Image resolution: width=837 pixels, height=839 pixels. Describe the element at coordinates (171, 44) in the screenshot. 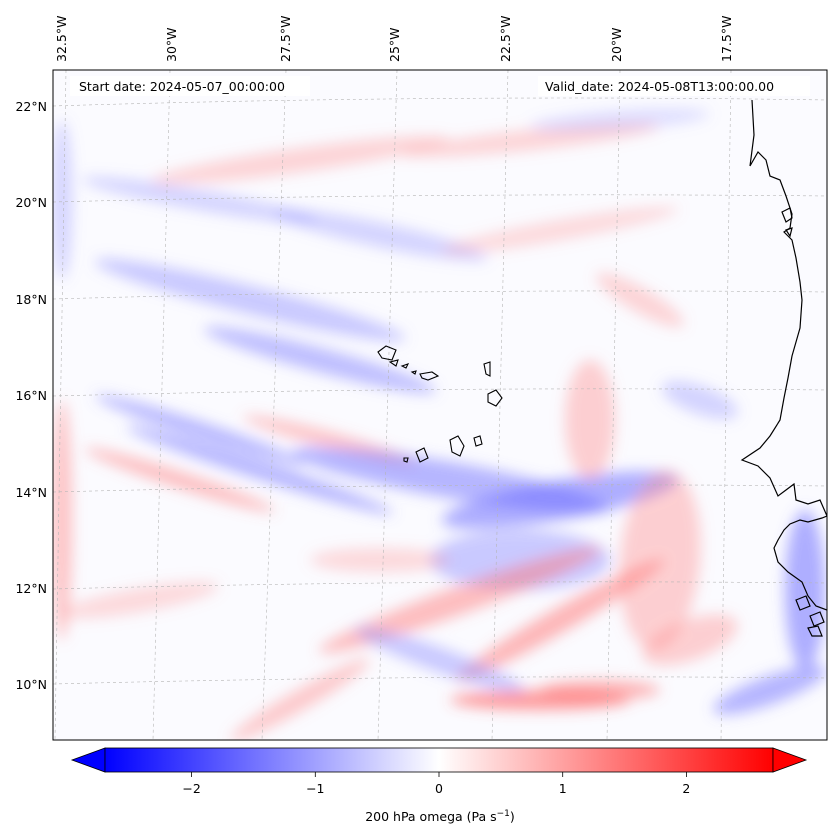

I see `lon-label: 30°W` at that location.